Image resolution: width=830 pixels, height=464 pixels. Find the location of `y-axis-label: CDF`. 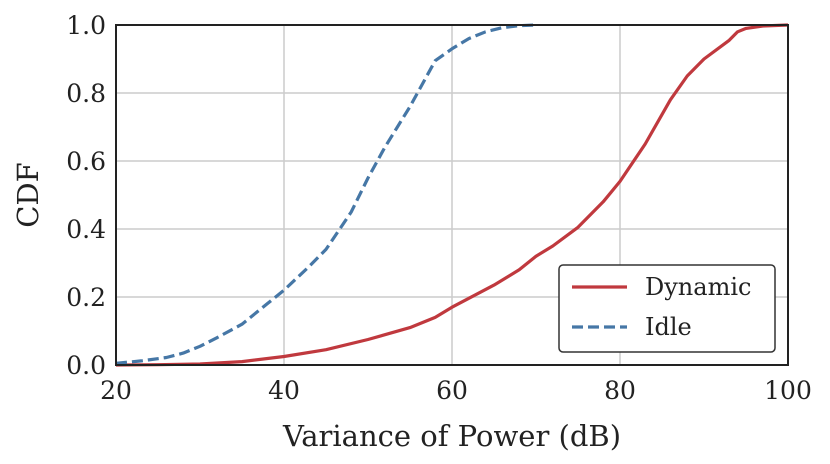

y-axis-label: CDF is located at coordinates (28, 195).